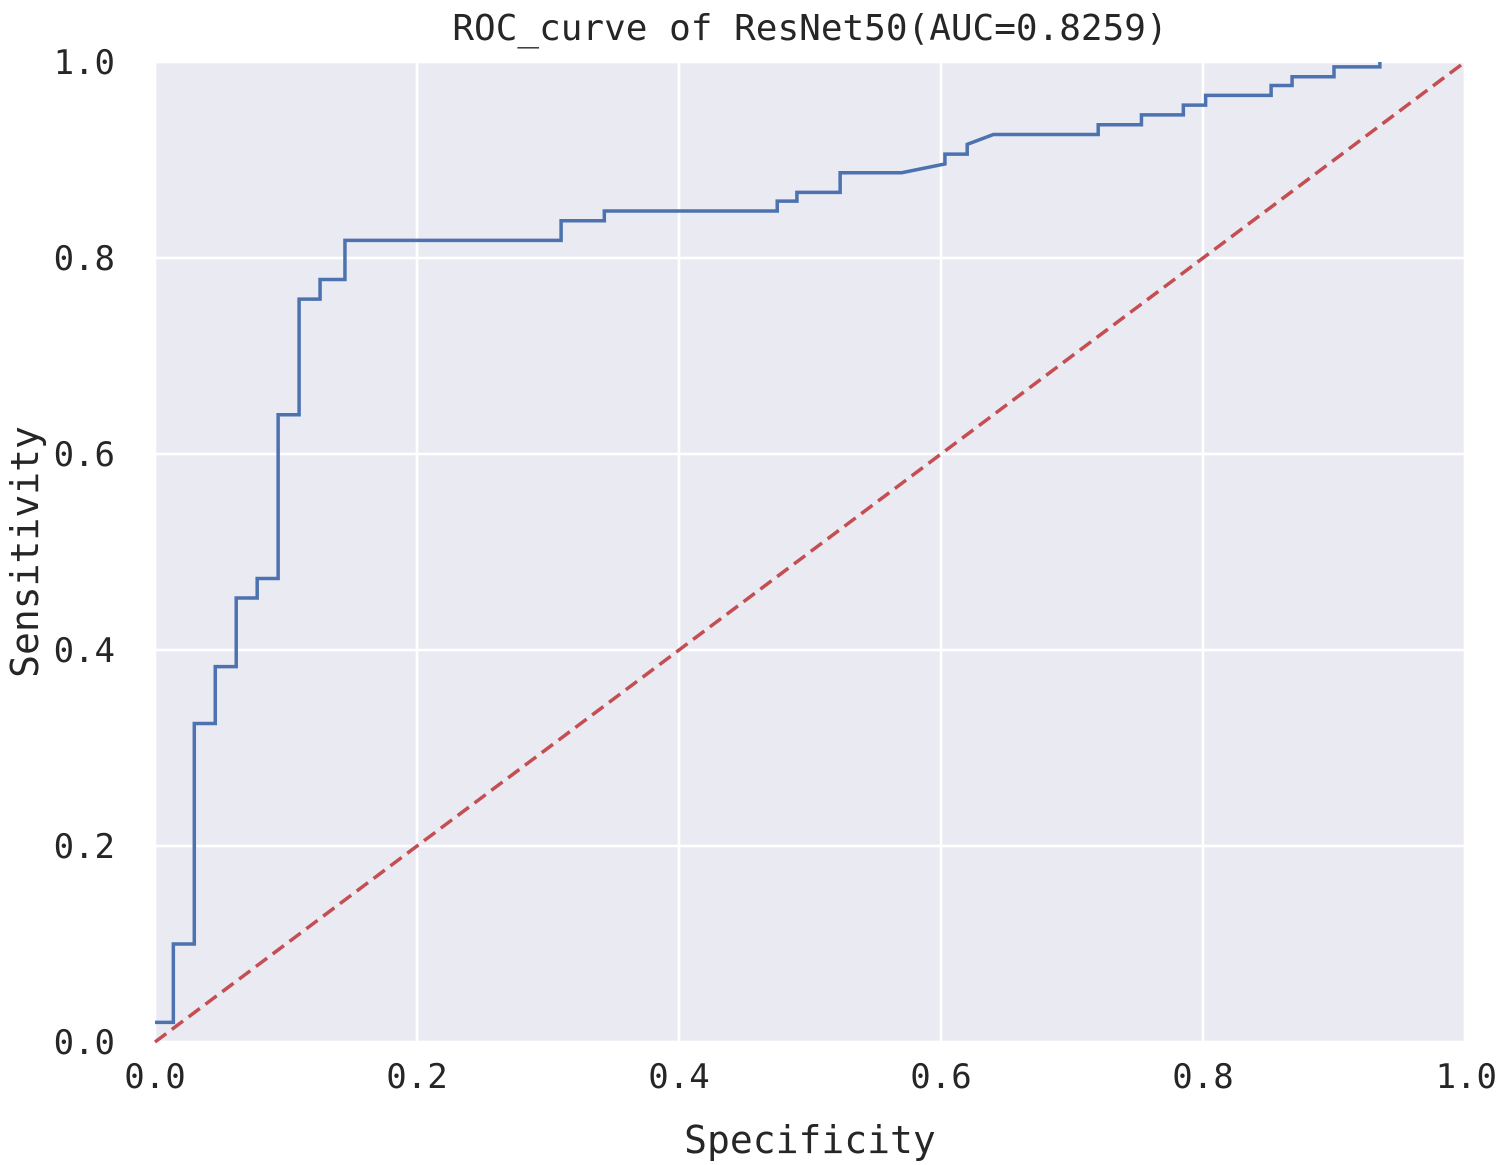 The width and height of the screenshot is (1500, 1165). Describe the element at coordinates (25, 552) in the screenshot. I see `y-axis-title: Sensitivity` at that location.